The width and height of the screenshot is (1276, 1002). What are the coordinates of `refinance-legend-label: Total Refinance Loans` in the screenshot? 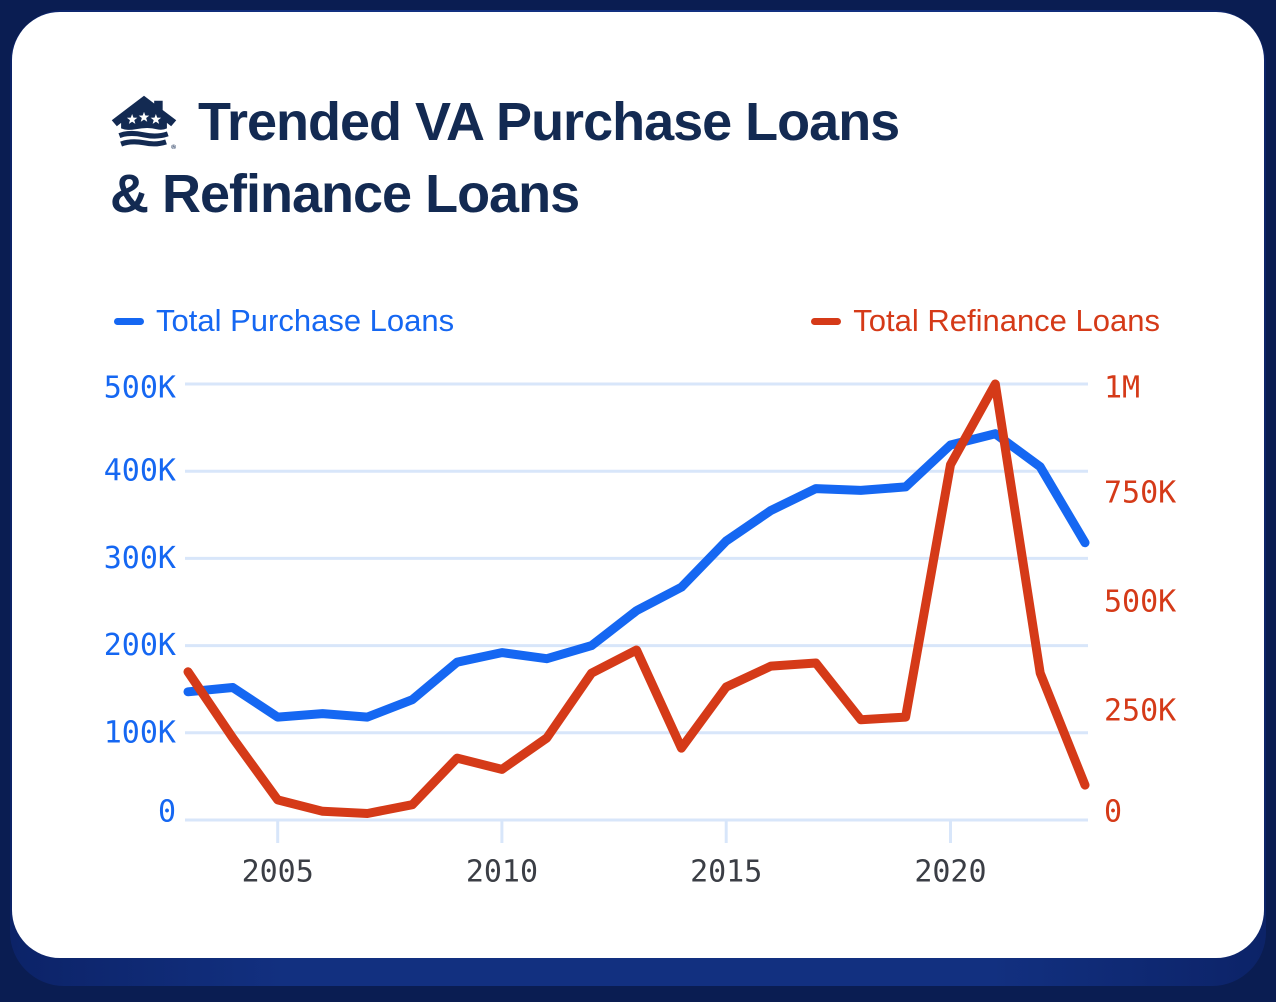 It's located at (1006, 320).